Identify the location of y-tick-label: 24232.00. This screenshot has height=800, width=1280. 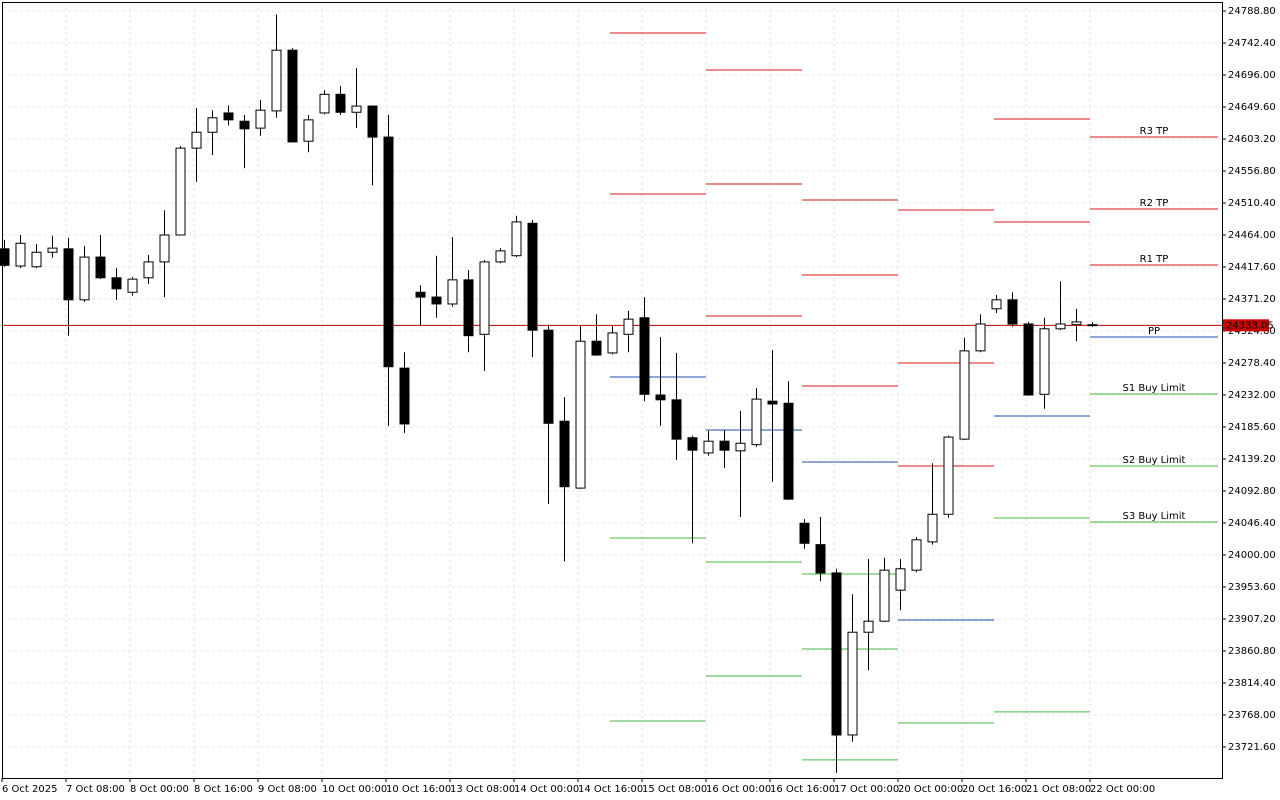
(1252, 395).